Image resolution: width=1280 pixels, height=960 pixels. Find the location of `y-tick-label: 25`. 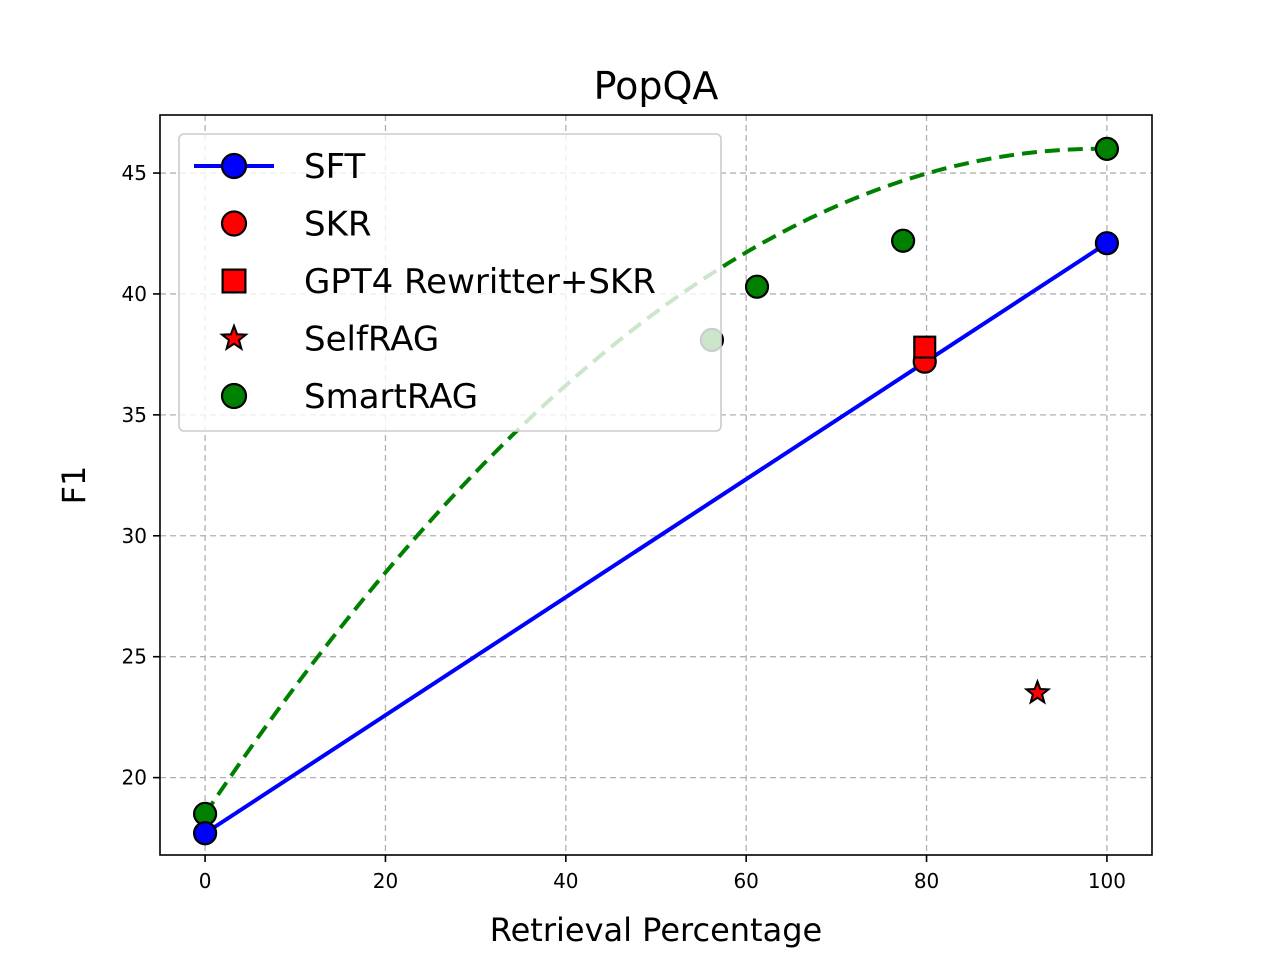

y-tick-label: 25 is located at coordinates (134, 657).